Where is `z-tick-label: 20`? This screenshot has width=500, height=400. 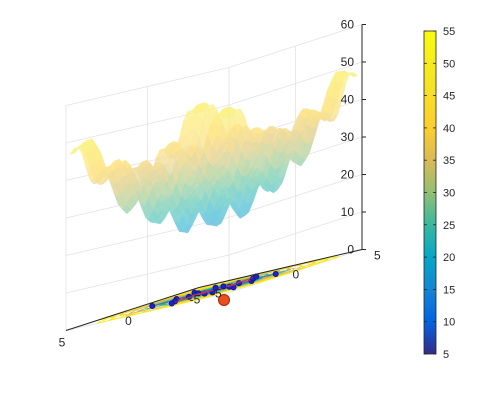
z-tick-label: 20 is located at coordinates (348, 175).